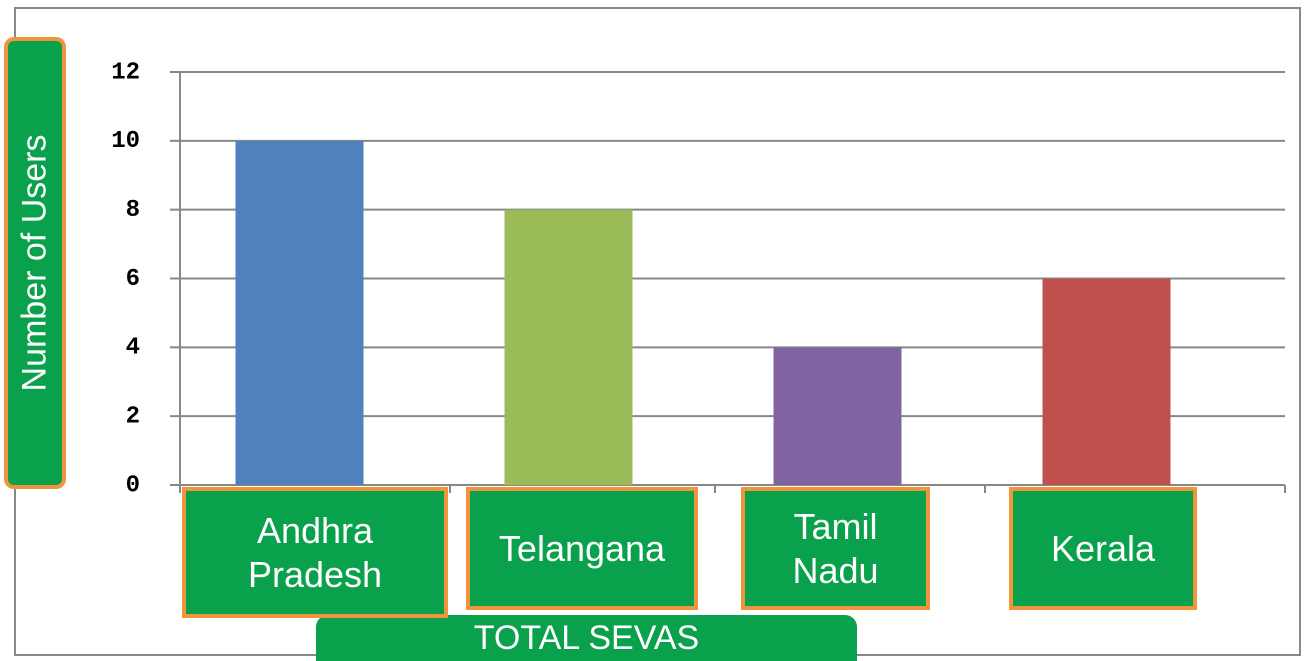 The image size is (1314, 661). What do you see at coordinates (133, 417) in the screenshot?
I see `y-tick-label: 2` at bounding box center [133, 417].